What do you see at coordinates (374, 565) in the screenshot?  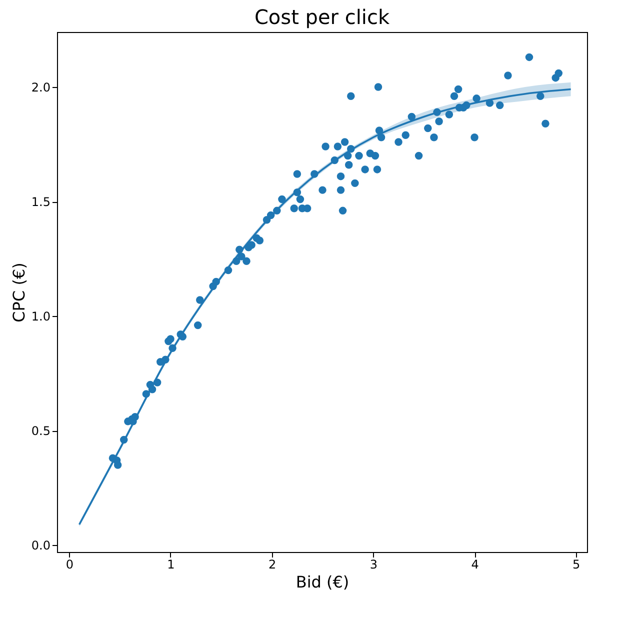 I see `x-tick-label: 3` at bounding box center [374, 565].